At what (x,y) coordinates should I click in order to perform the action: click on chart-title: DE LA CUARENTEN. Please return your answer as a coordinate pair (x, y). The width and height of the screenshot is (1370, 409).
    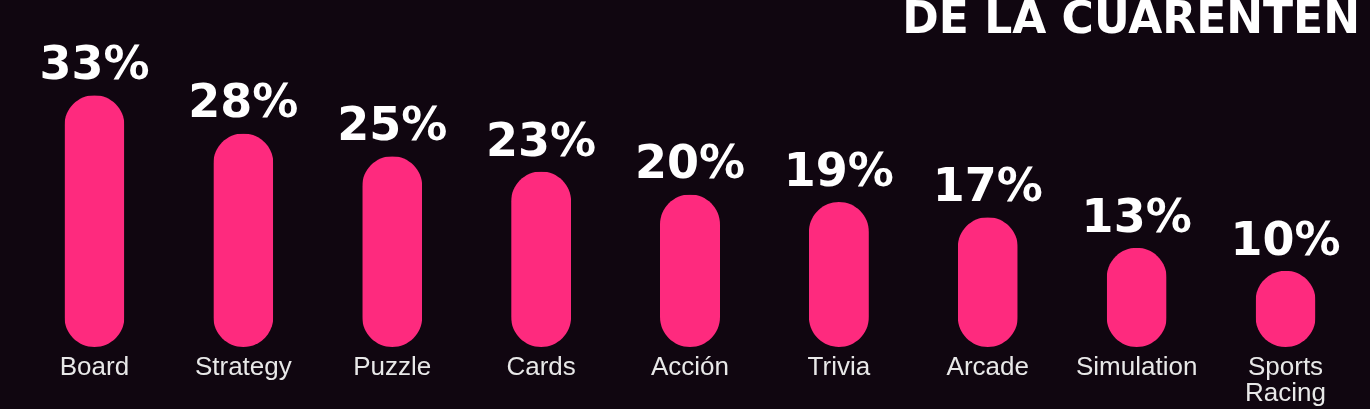
    Looking at the image, I should click on (1131, 22).